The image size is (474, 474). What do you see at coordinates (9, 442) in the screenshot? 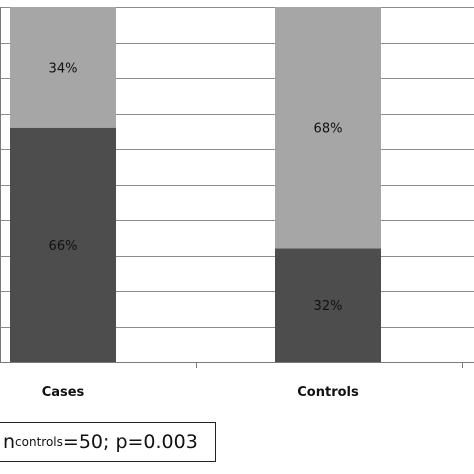
I see `note-prefix: n` at bounding box center [9, 442].